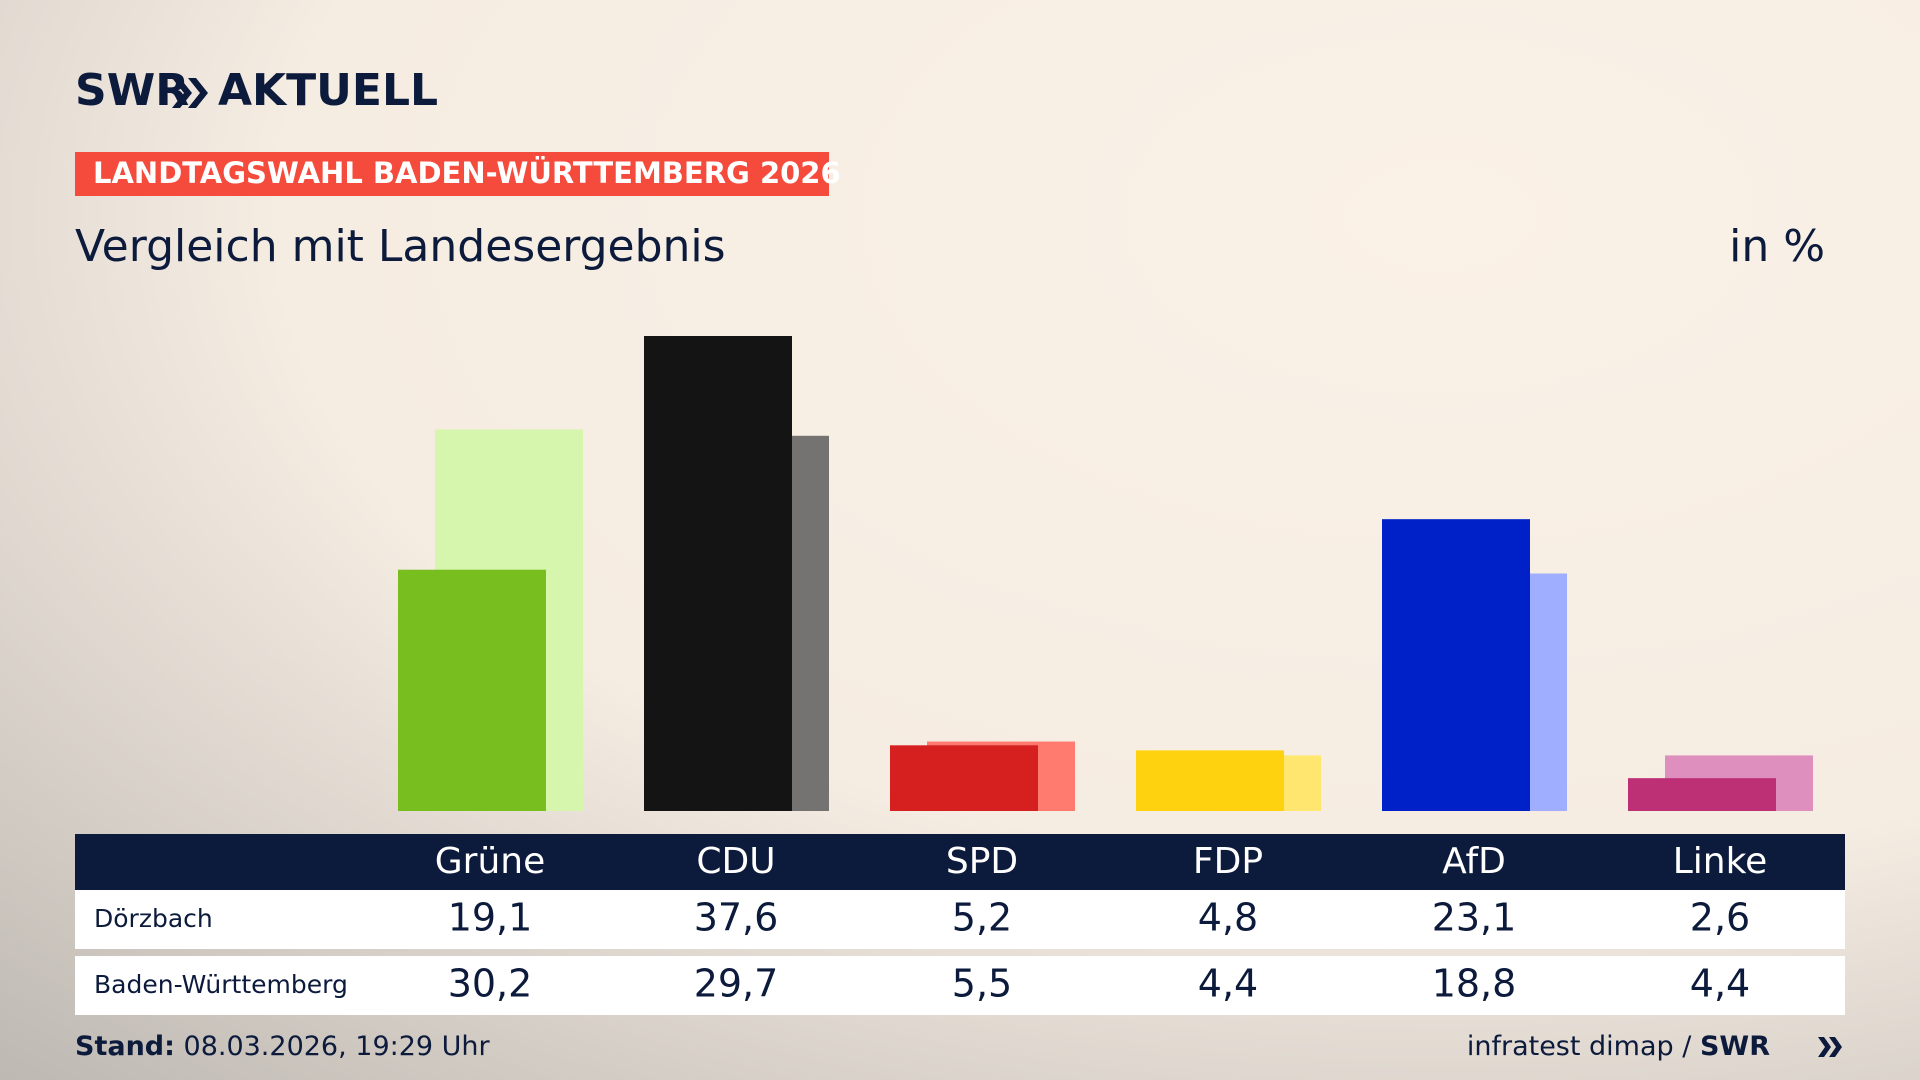 The height and width of the screenshot is (1080, 1920). What do you see at coordinates (1474, 918) in the screenshot?
I see `value-label: 23,1` at bounding box center [1474, 918].